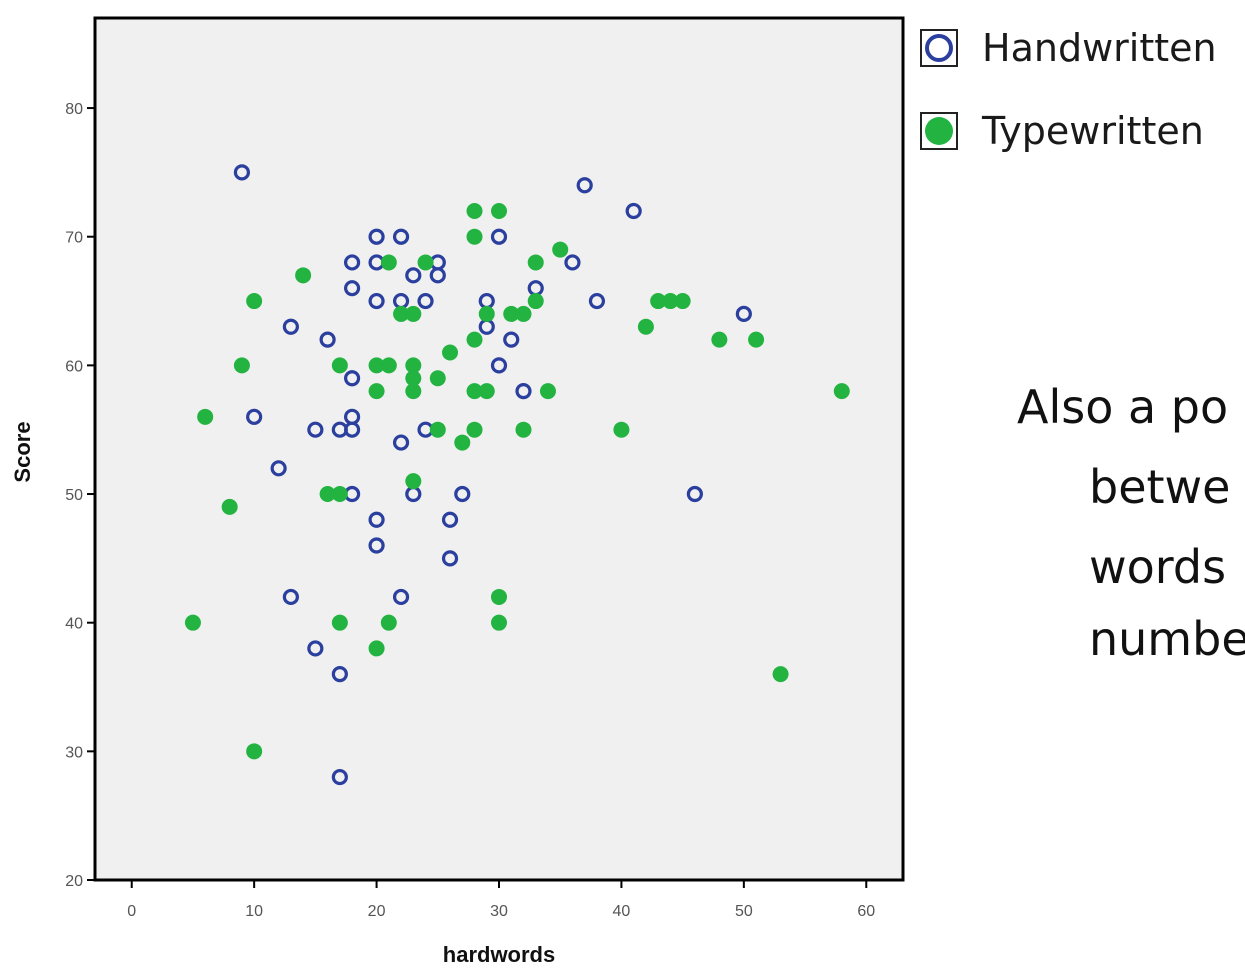 The height and width of the screenshot is (969, 1245). I want to click on y-tick-label: 70, so click(74, 238).